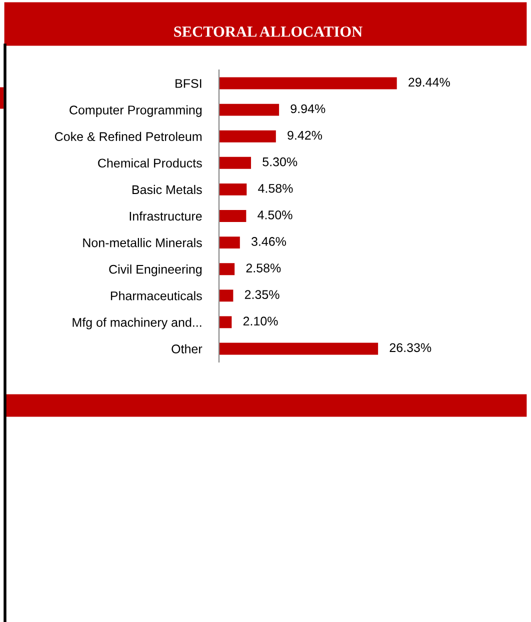 This screenshot has width=531, height=622. What do you see at coordinates (260, 321) in the screenshot?
I see `data-label: 2.10%` at bounding box center [260, 321].